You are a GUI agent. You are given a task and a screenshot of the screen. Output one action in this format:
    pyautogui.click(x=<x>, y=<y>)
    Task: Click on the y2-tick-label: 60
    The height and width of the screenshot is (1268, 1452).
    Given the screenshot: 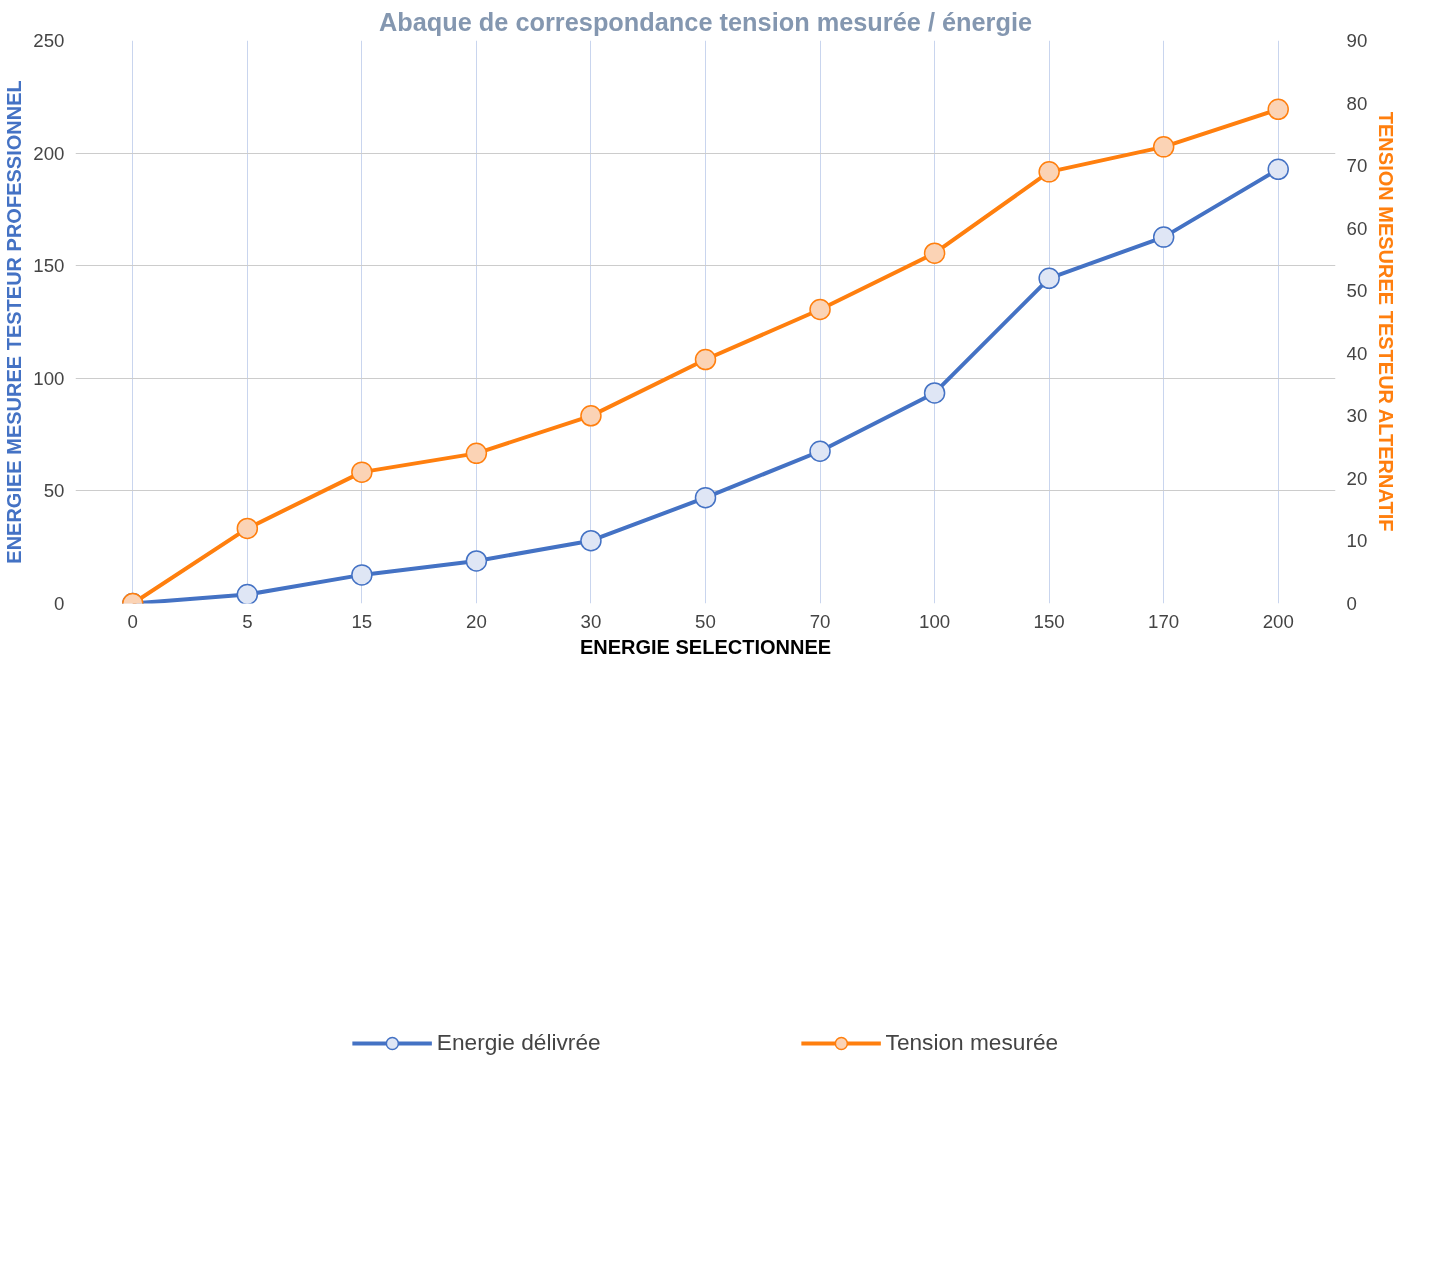 What is the action you would take?
    pyautogui.click(x=1357, y=228)
    